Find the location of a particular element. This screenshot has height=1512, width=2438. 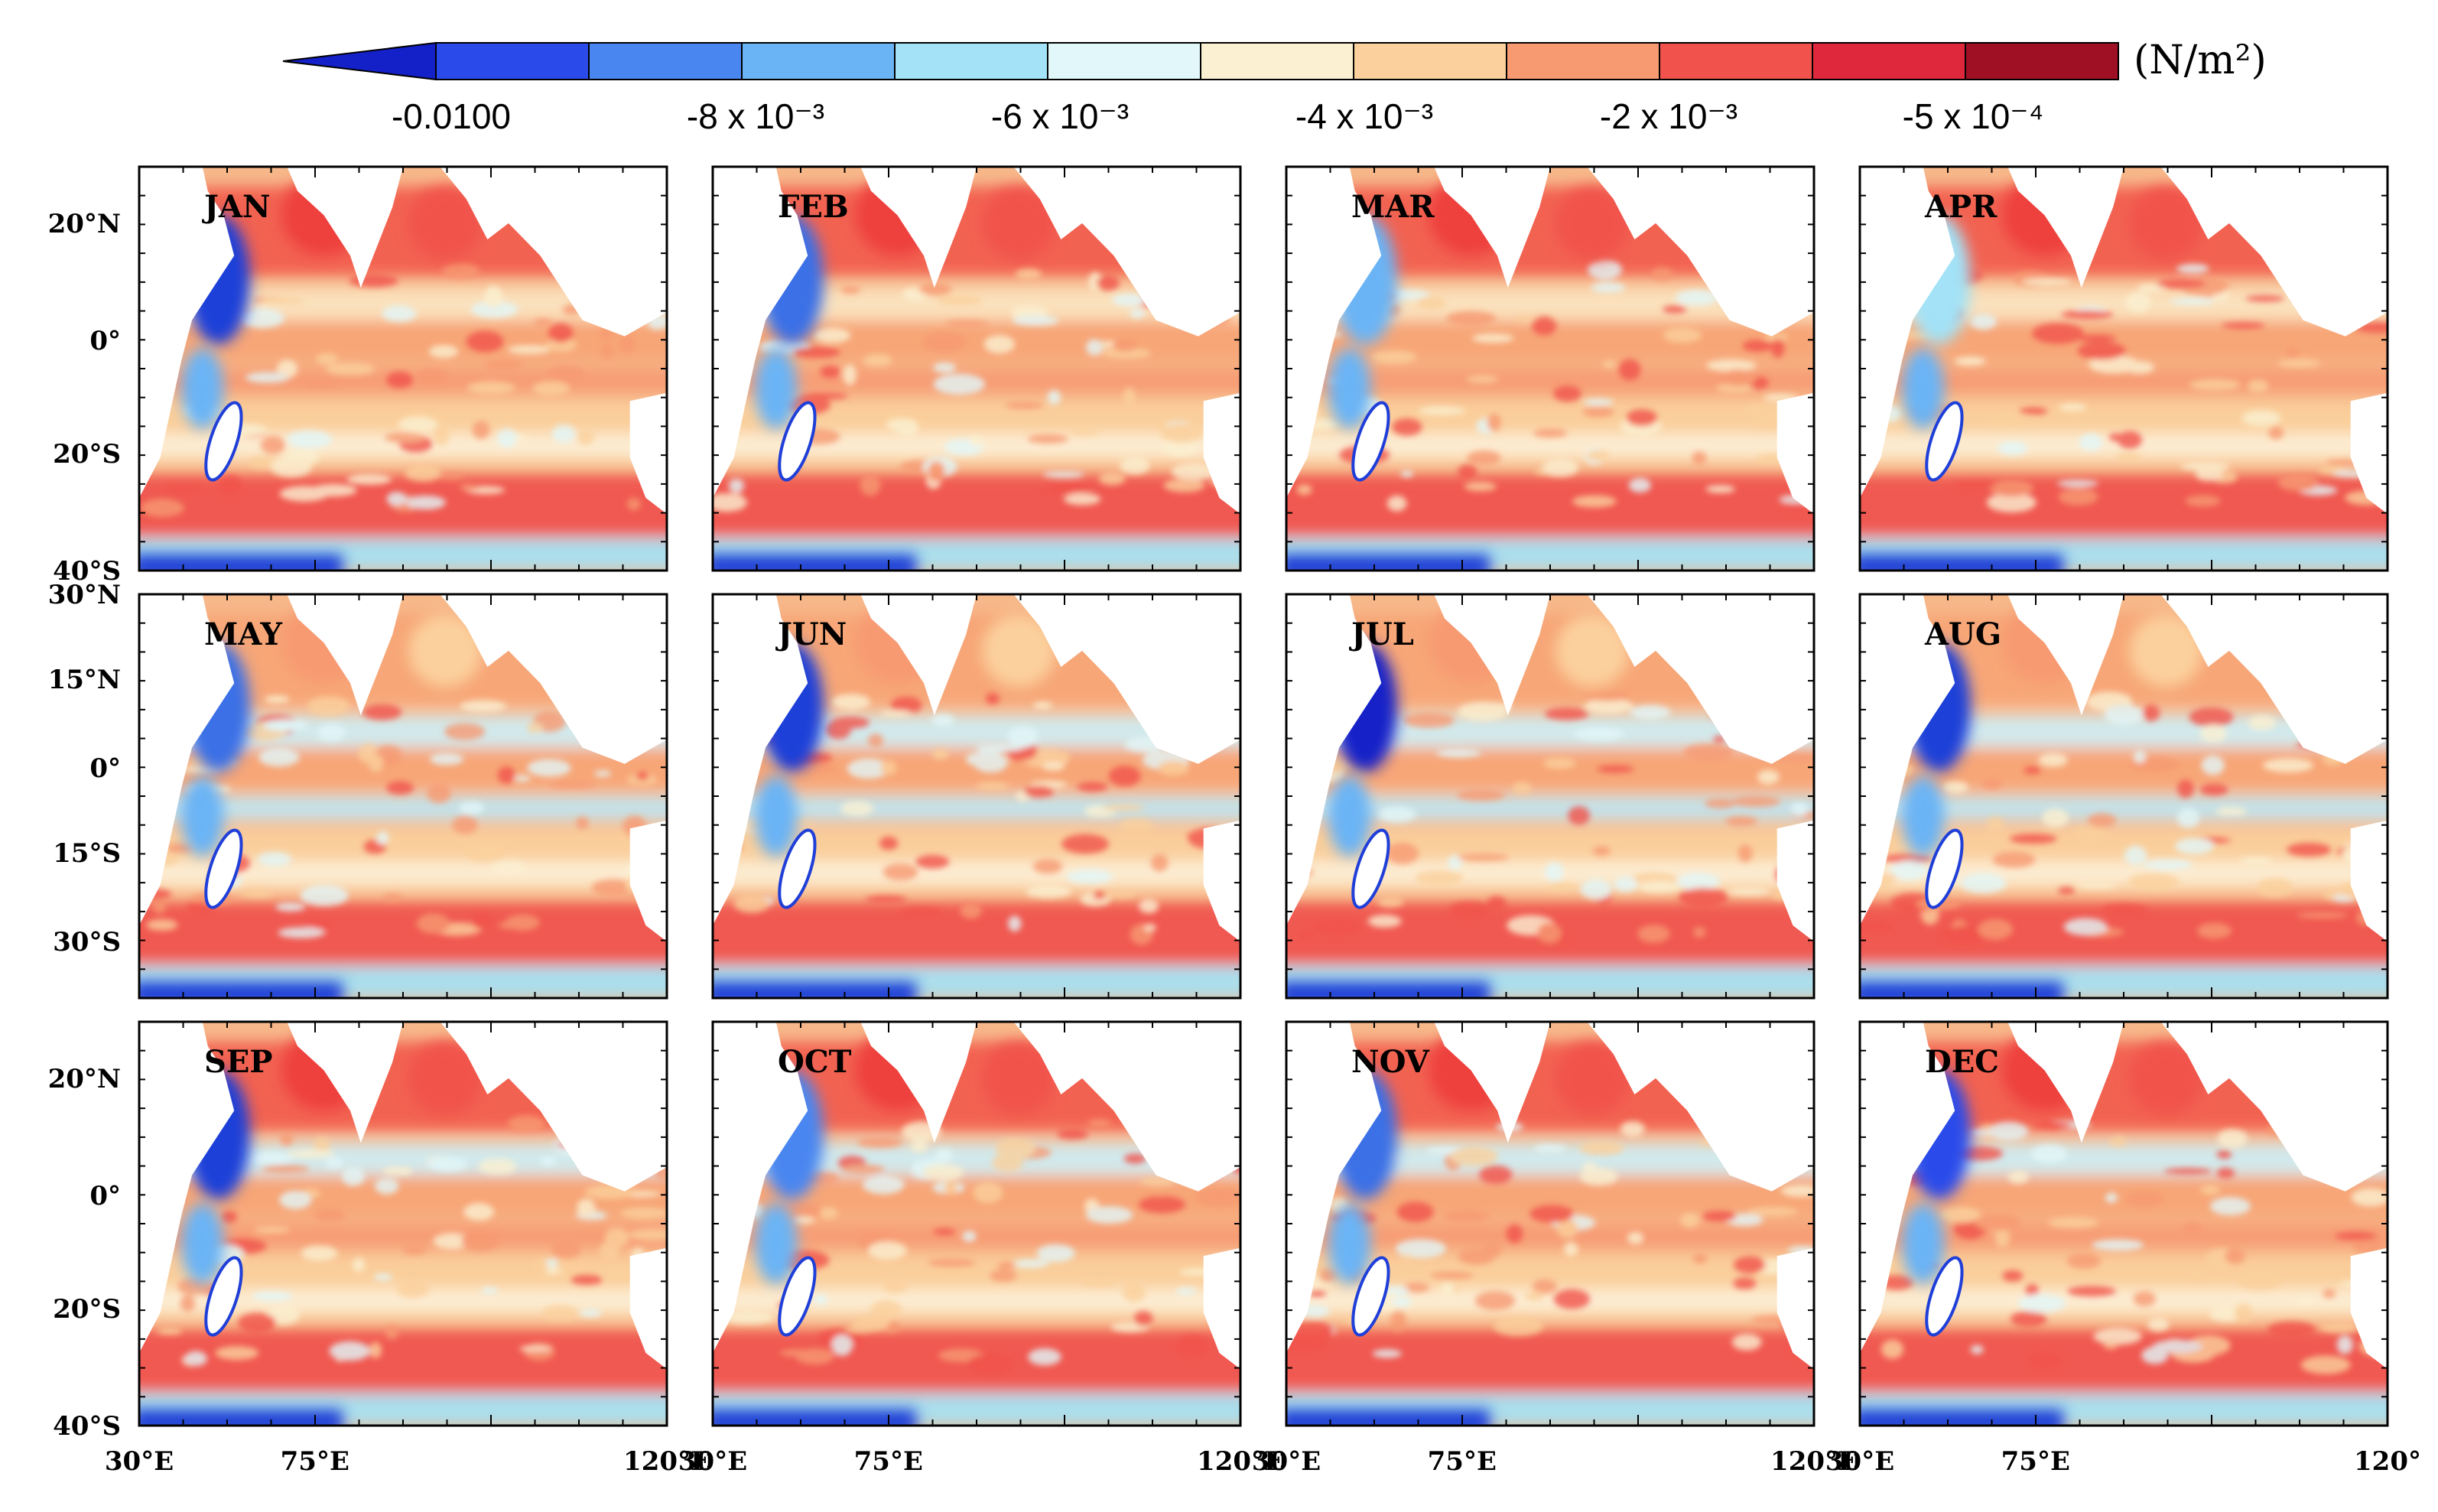

colorbar-tick-label: -8 x 10⁻³ is located at coordinates (755, 116).